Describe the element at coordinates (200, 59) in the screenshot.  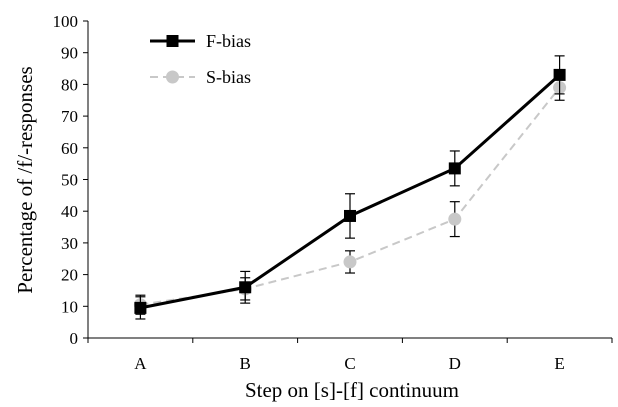
I see `legend: F-bias S-bias` at that location.